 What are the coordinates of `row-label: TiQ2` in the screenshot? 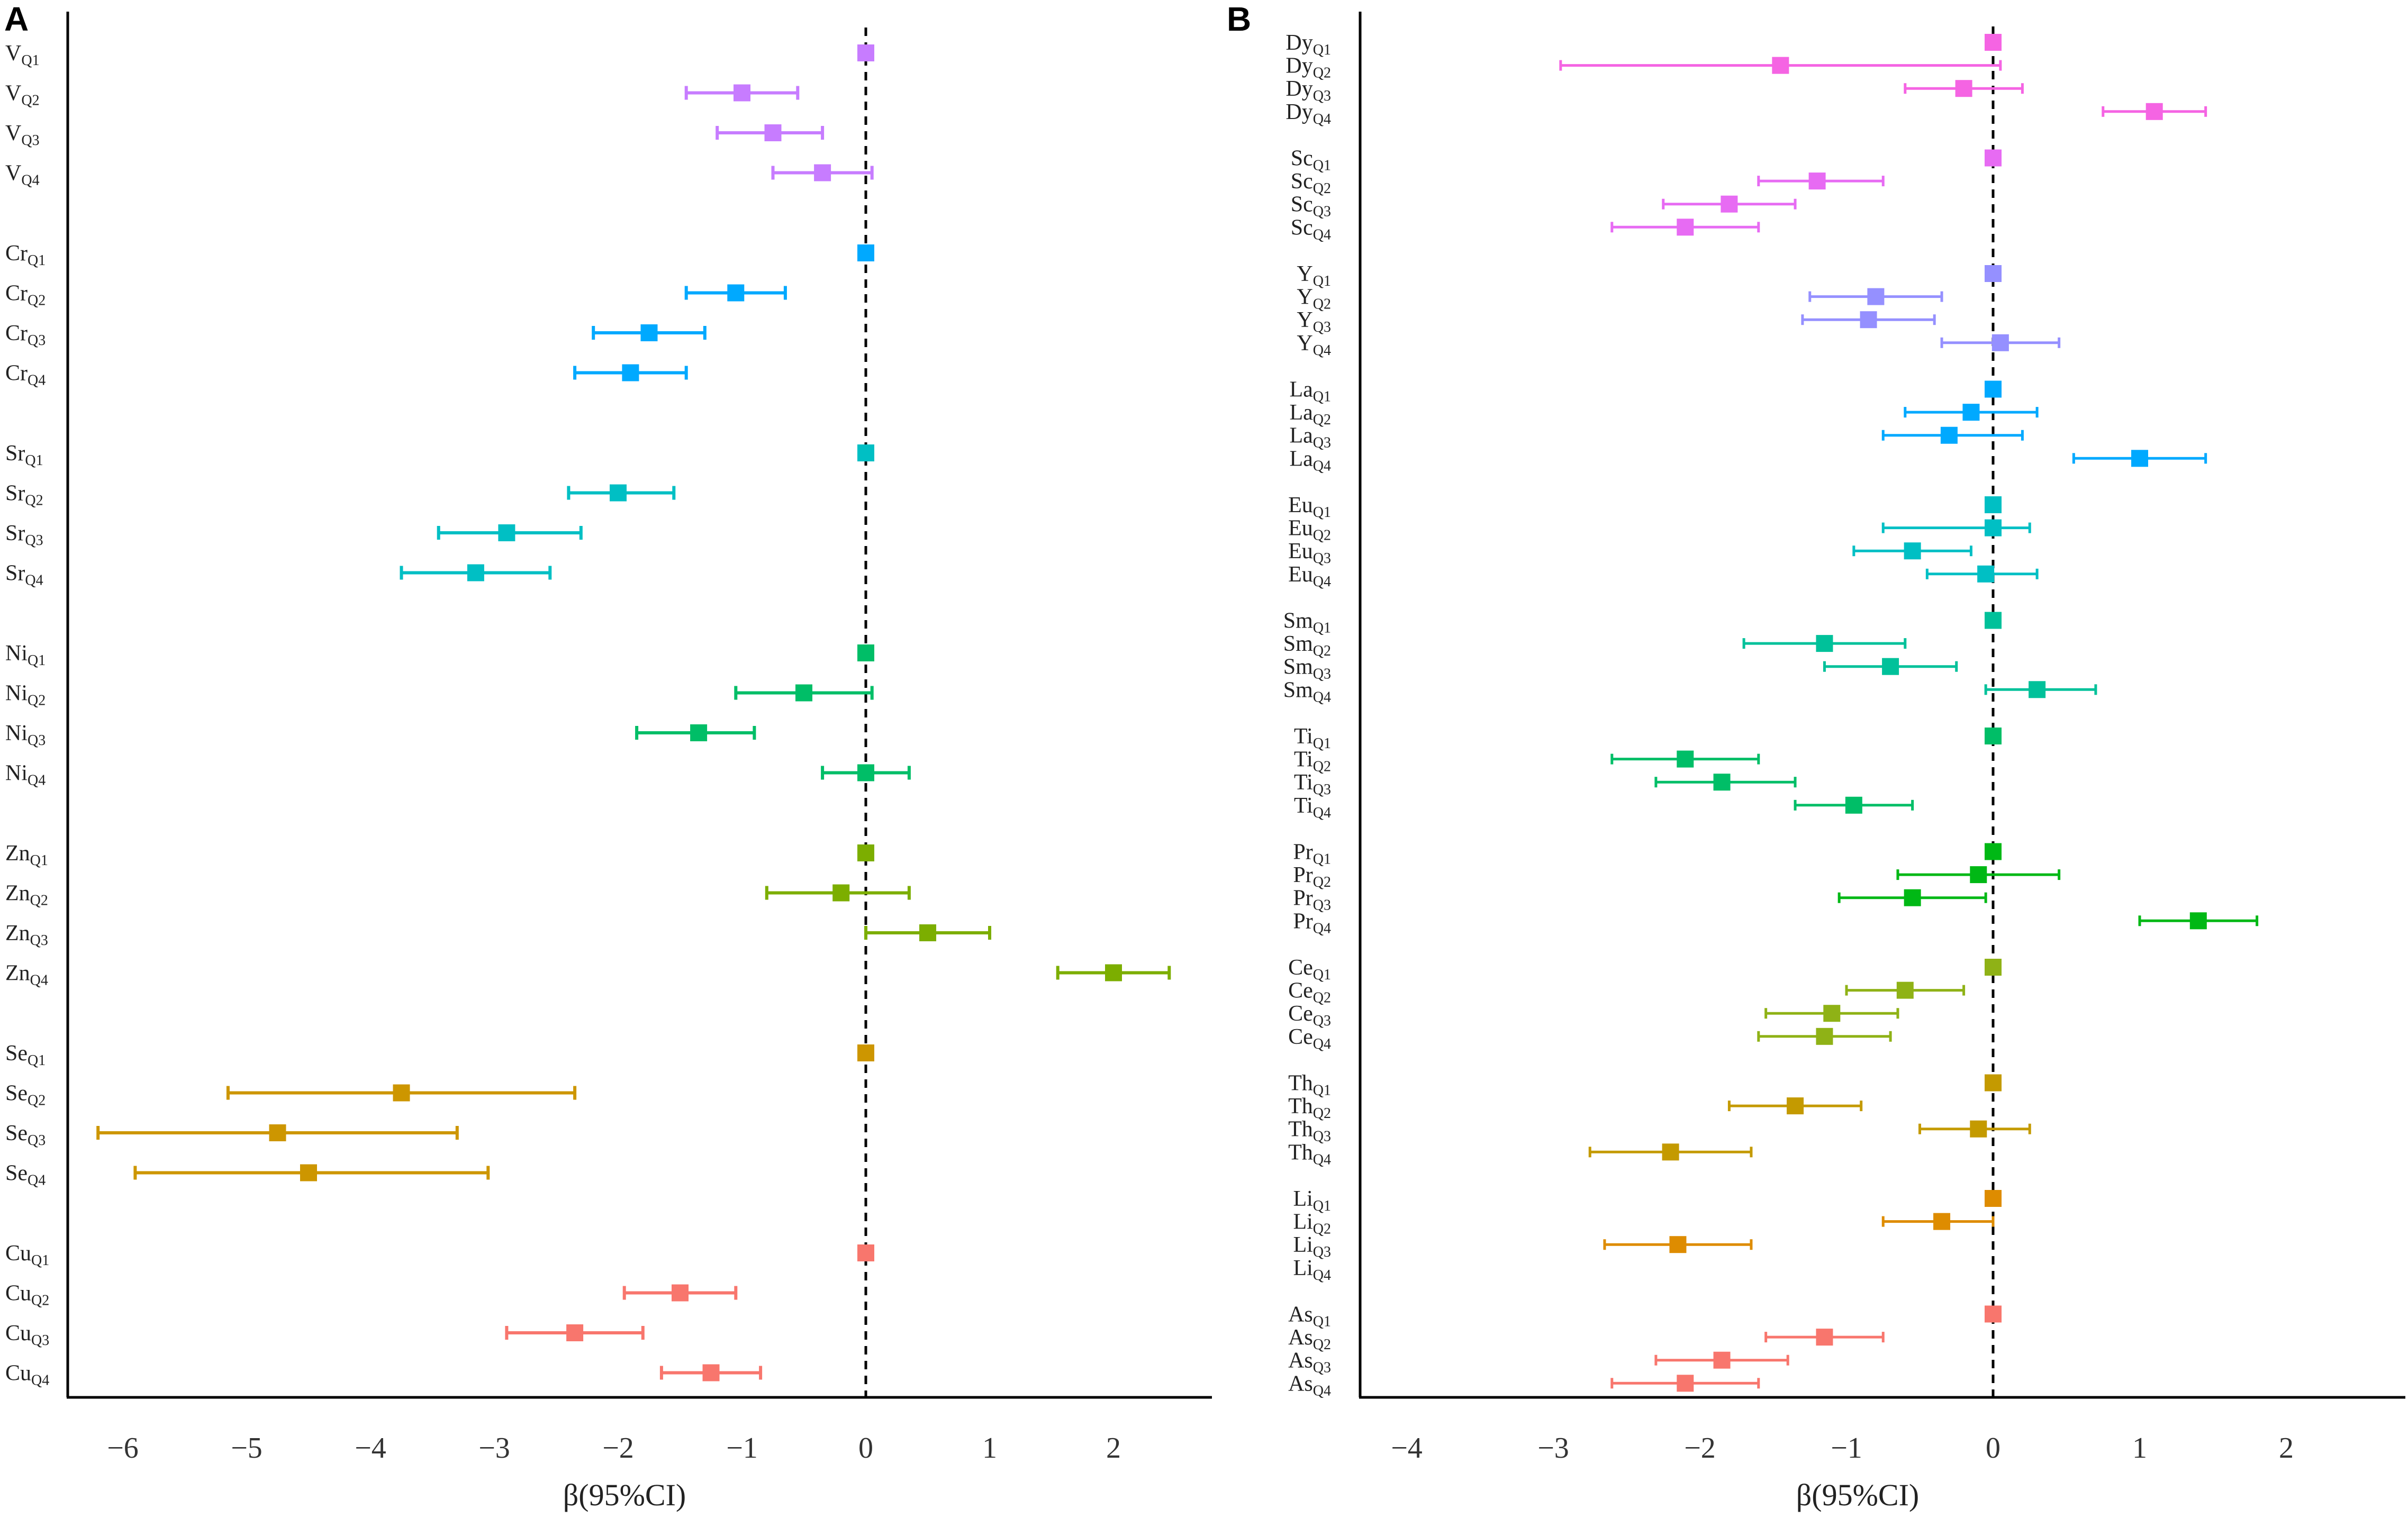 It's located at (1312, 761).